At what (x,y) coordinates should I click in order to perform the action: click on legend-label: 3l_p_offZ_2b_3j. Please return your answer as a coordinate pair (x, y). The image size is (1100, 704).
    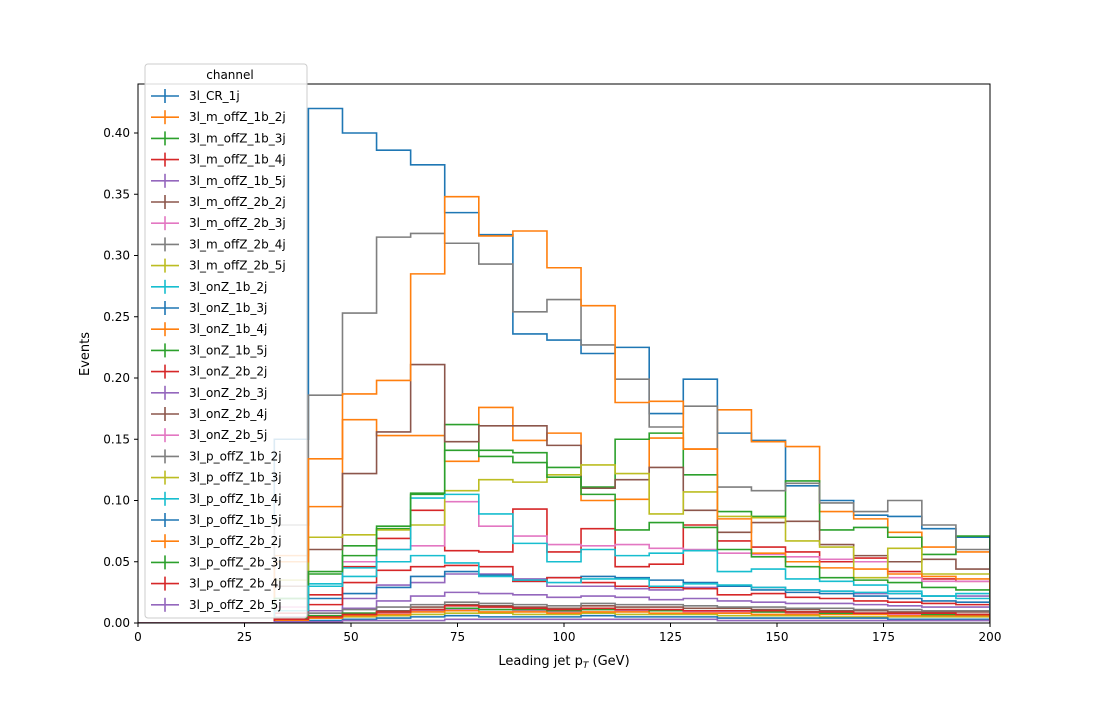
    Looking at the image, I should click on (235, 562).